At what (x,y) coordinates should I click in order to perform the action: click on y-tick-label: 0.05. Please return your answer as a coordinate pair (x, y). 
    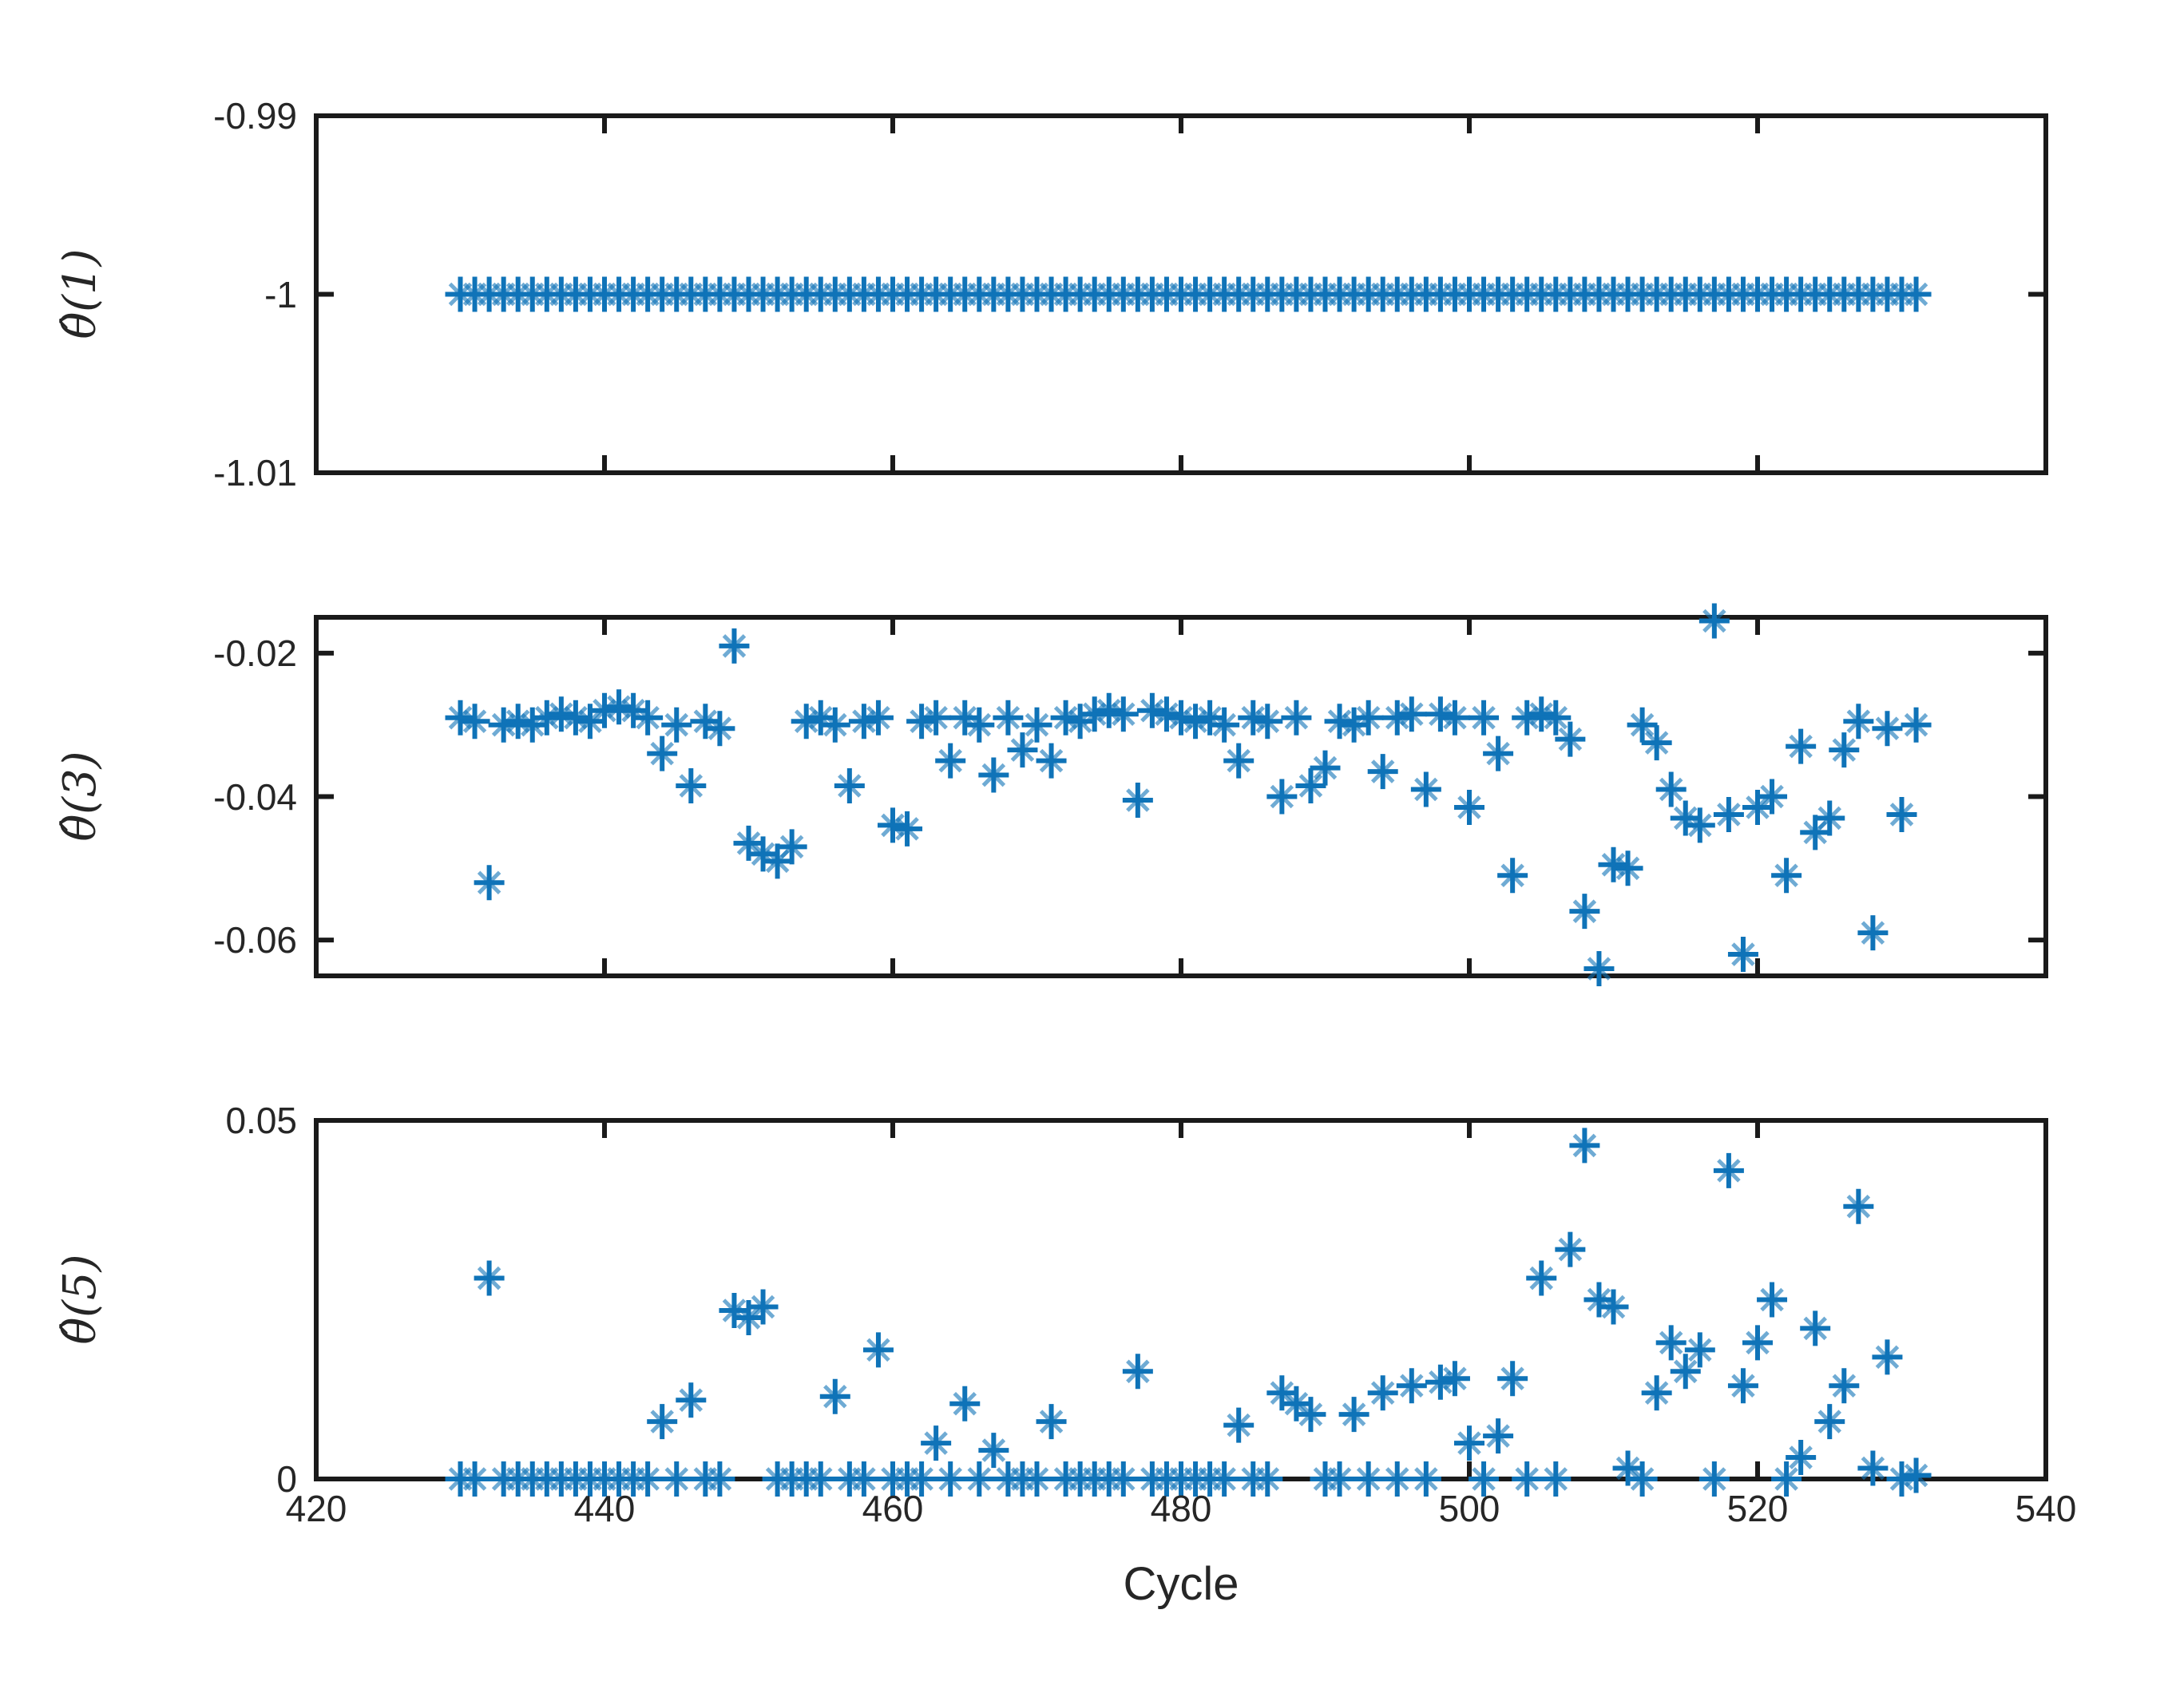
    Looking at the image, I should click on (261, 1120).